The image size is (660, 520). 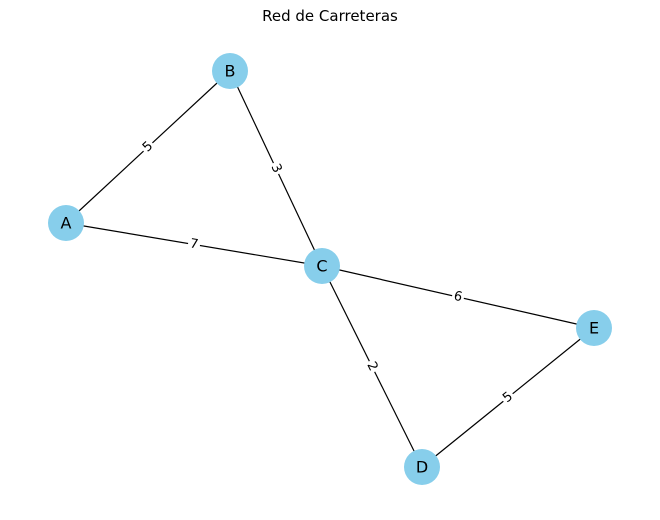 I want to click on node-d: D, so click(x=422, y=467).